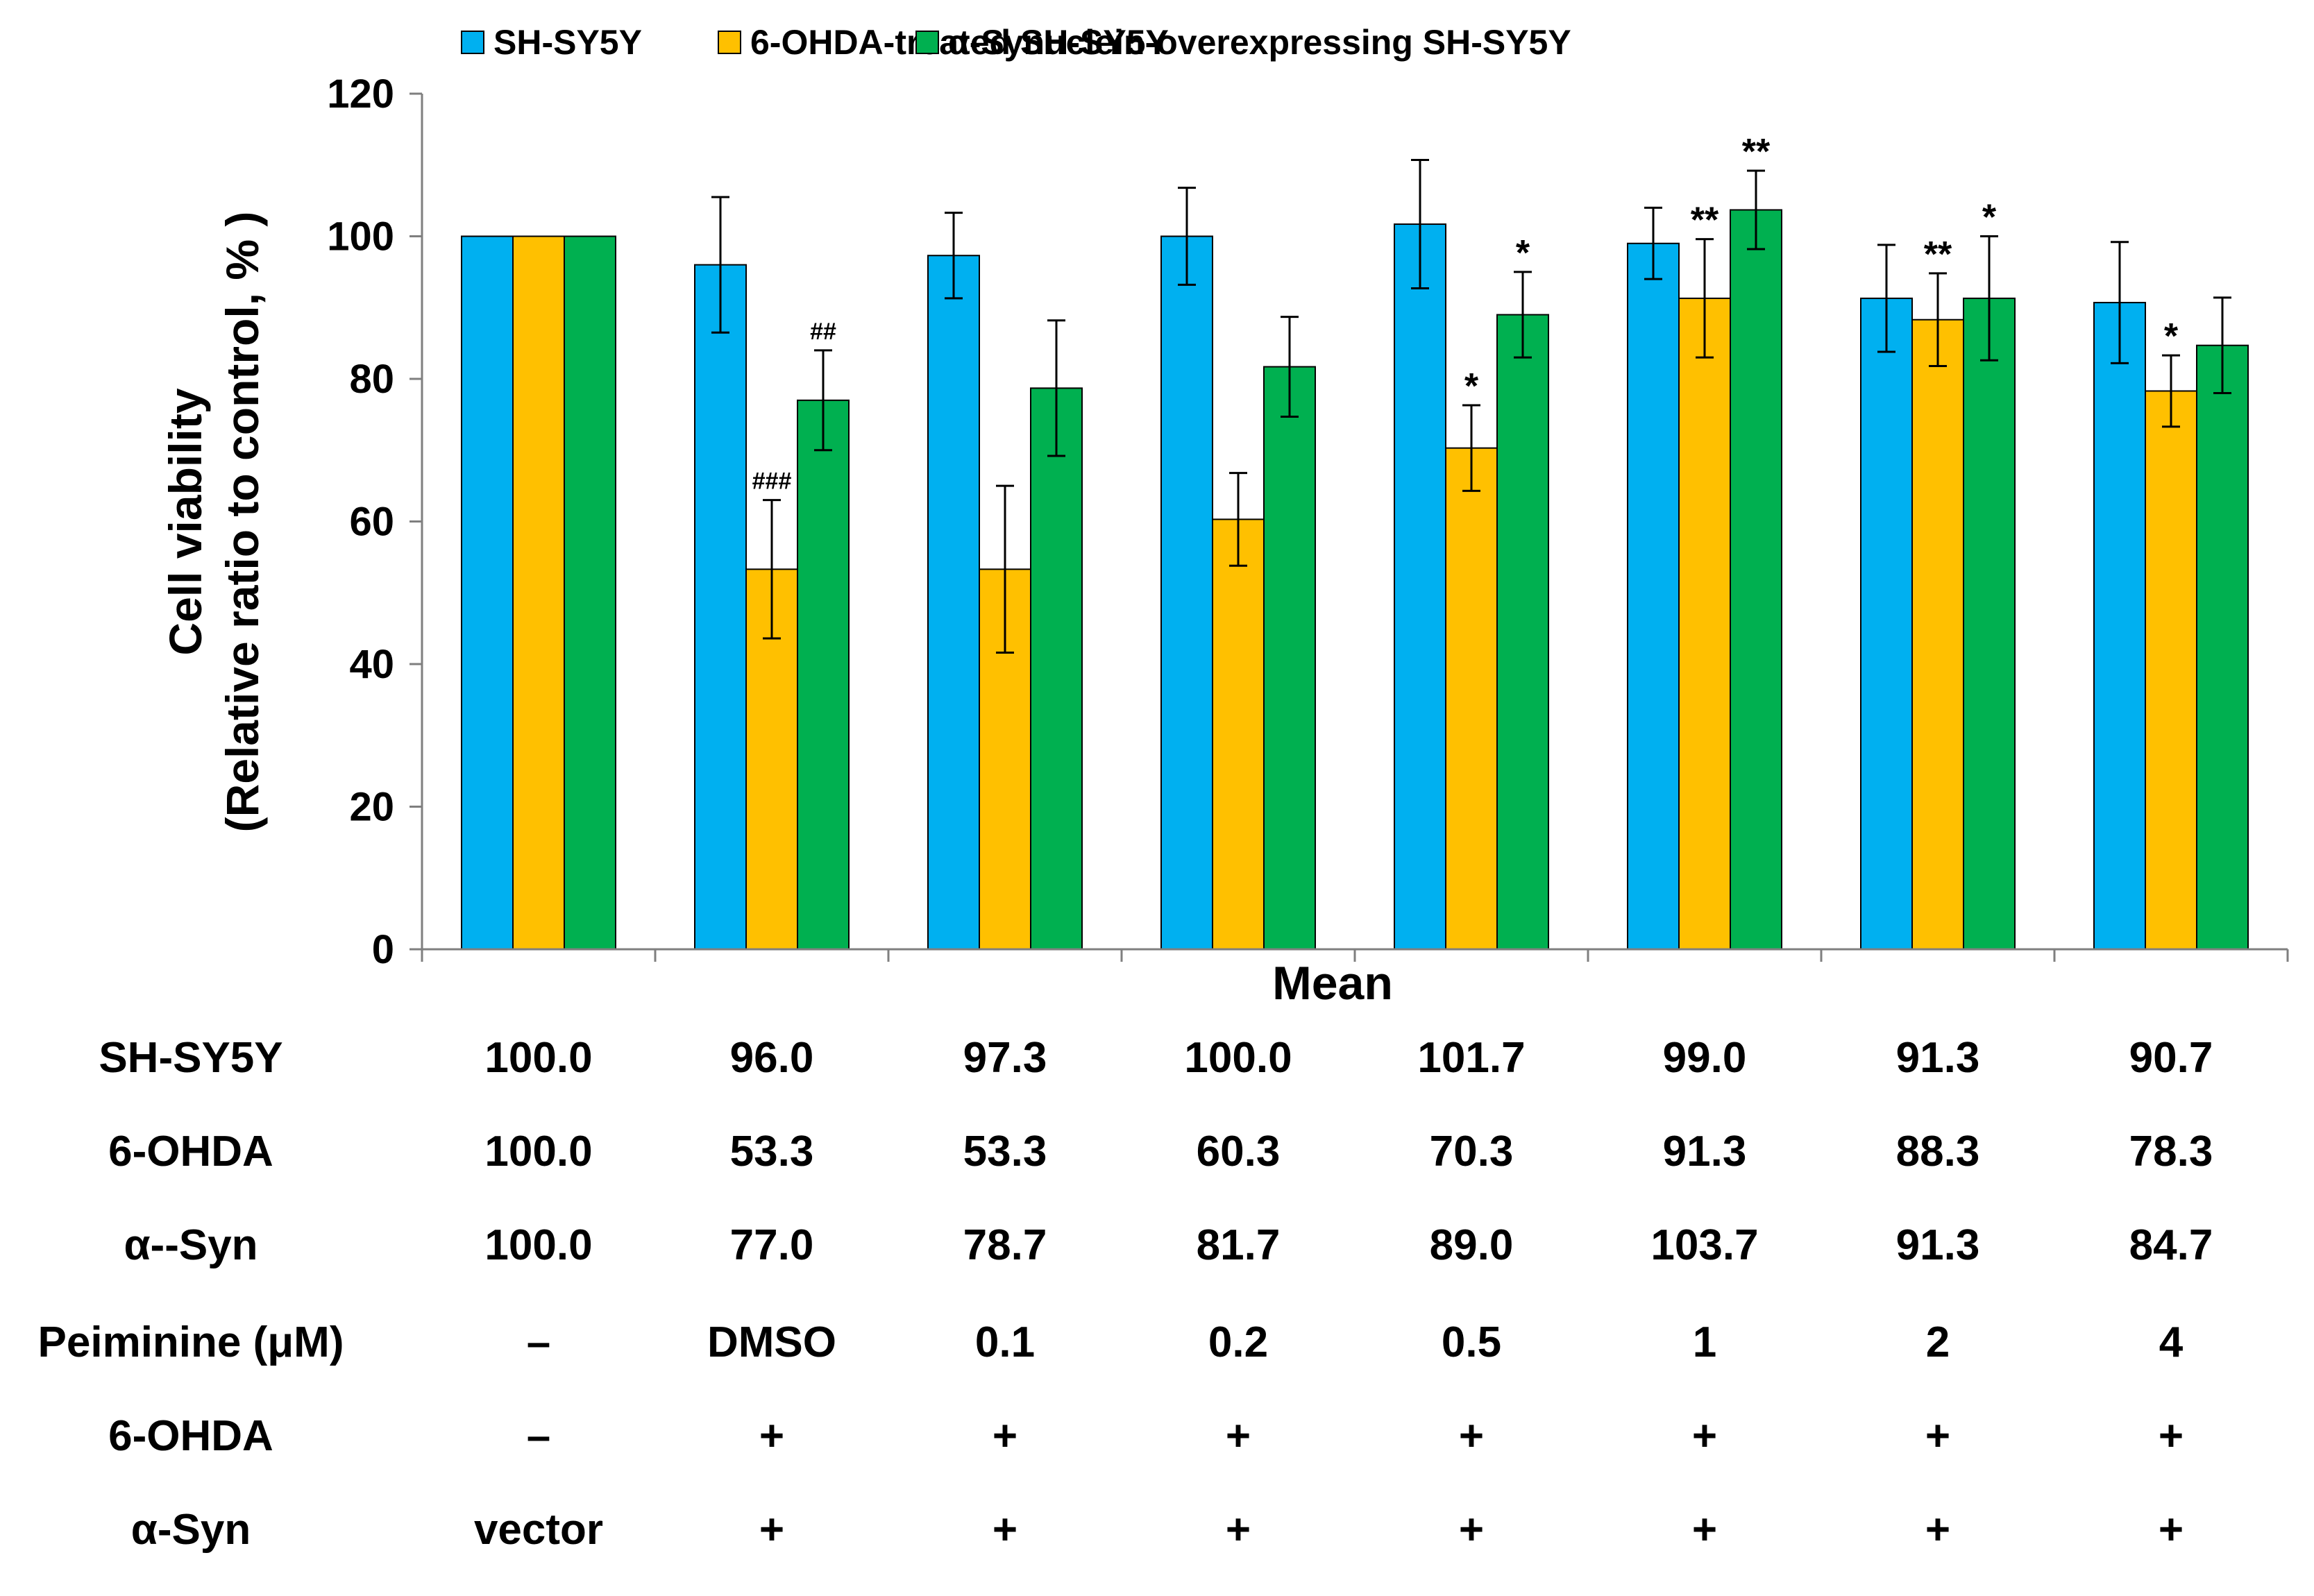  I want to click on table-cell-4-3: +, so click(1238, 1436).